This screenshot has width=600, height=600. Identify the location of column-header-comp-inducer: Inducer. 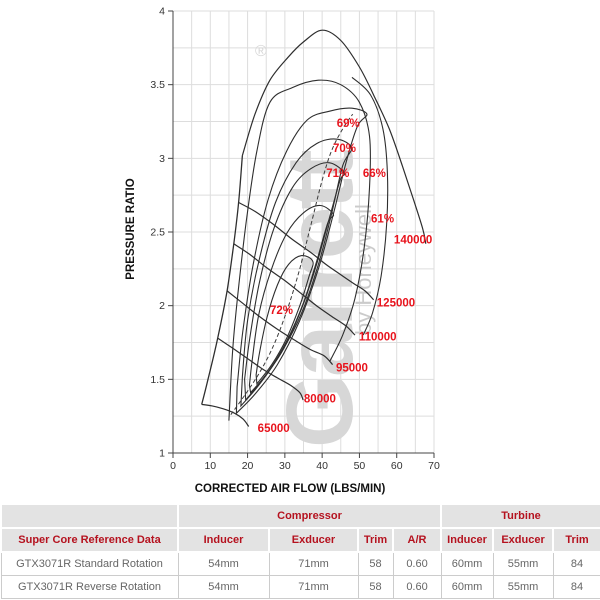
(223, 540).